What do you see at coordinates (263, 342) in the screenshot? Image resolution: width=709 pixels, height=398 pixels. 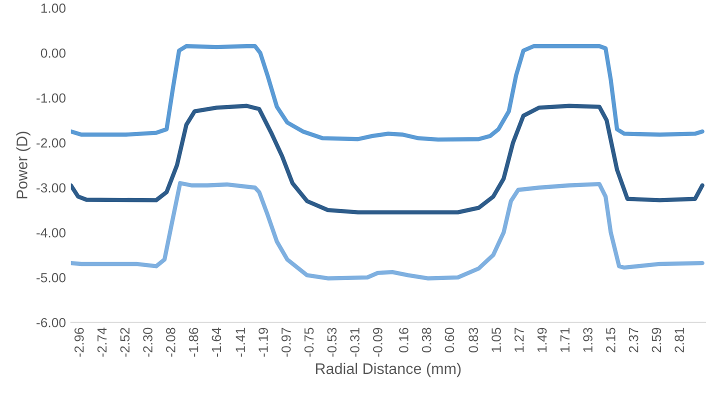 I see `x-tick-label: -1.19` at bounding box center [263, 342].